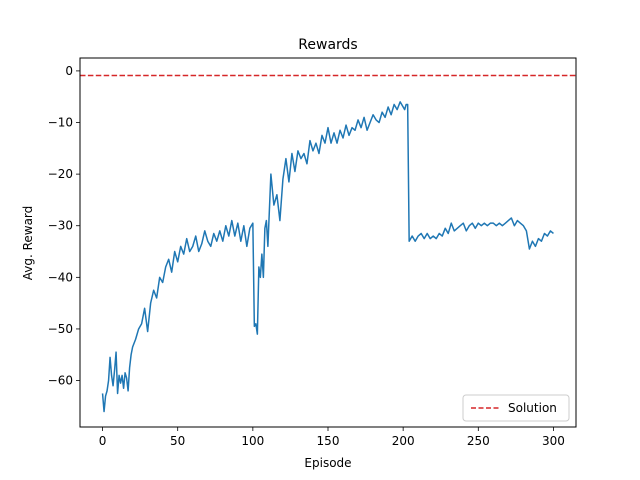 The height and width of the screenshot is (480, 640). Describe the element at coordinates (60, 123) in the screenshot. I see `y-tick-label: −10` at that location.